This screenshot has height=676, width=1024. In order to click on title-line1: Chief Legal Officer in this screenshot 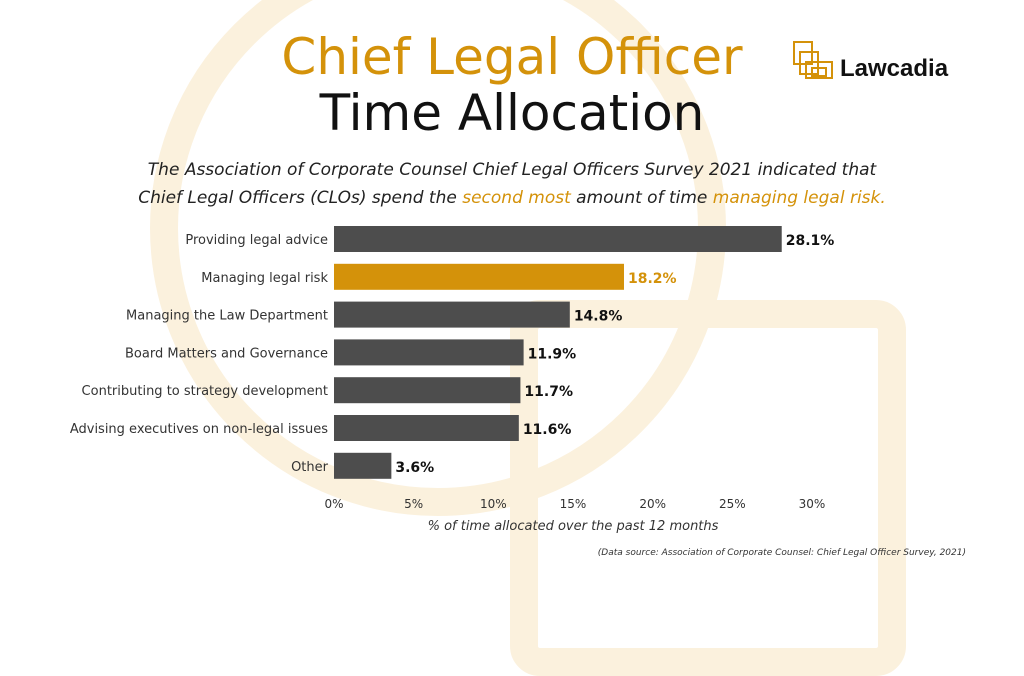, I will do `click(512, 57)`.